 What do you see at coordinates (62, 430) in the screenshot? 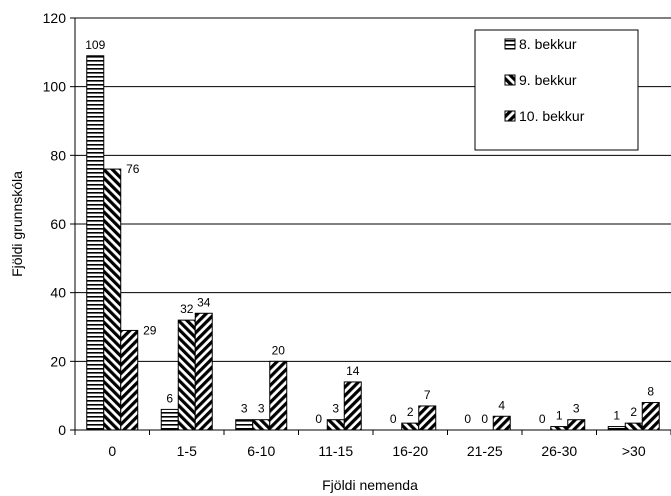
I see `y-tick-label: 0` at bounding box center [62, 430].